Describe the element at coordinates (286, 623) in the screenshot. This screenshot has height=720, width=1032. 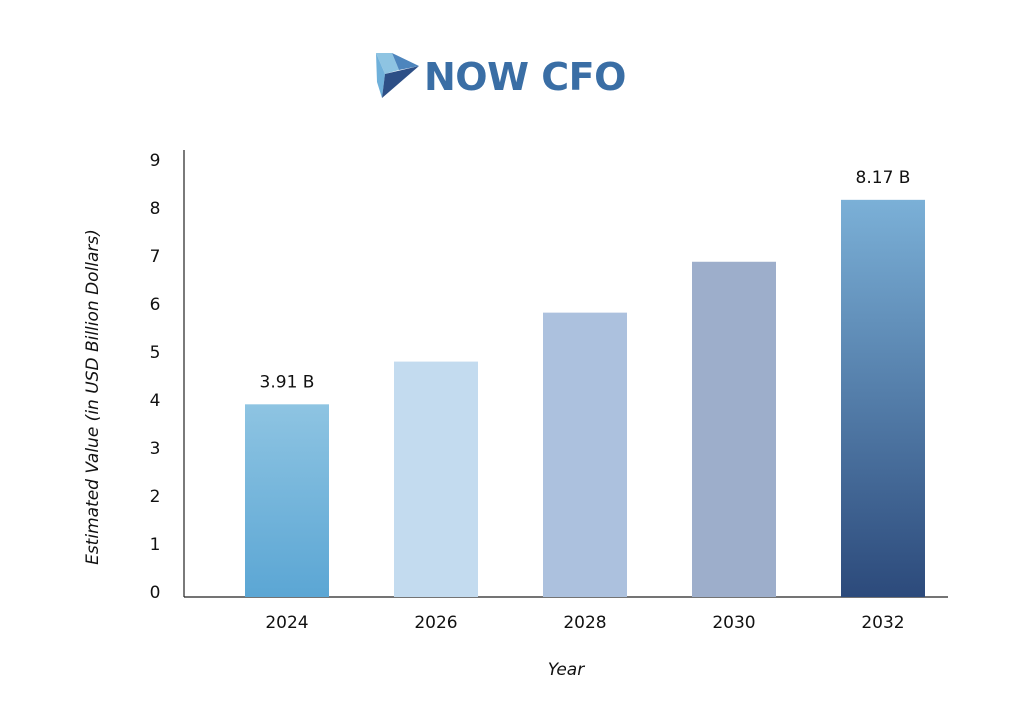
I see `x-tick-label: 2024` at that location.